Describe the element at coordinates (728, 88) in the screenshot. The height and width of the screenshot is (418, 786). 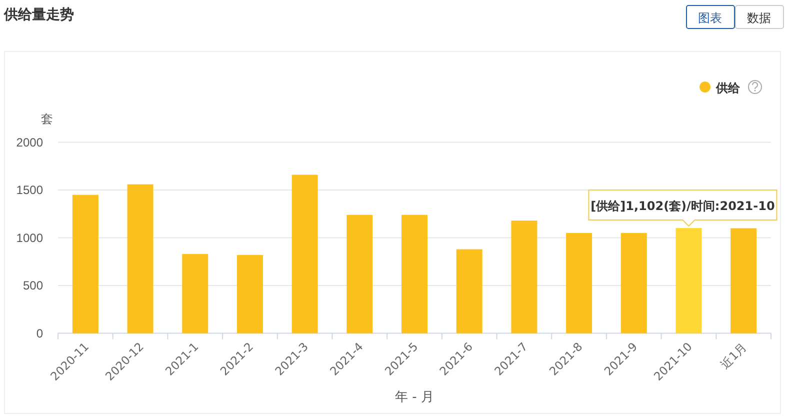
I see `legend-label: 供给` at that location.